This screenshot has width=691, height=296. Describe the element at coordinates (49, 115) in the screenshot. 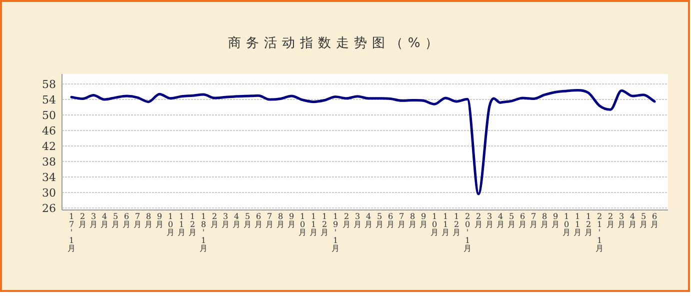

I see `y-tick-label: 50` at that location.